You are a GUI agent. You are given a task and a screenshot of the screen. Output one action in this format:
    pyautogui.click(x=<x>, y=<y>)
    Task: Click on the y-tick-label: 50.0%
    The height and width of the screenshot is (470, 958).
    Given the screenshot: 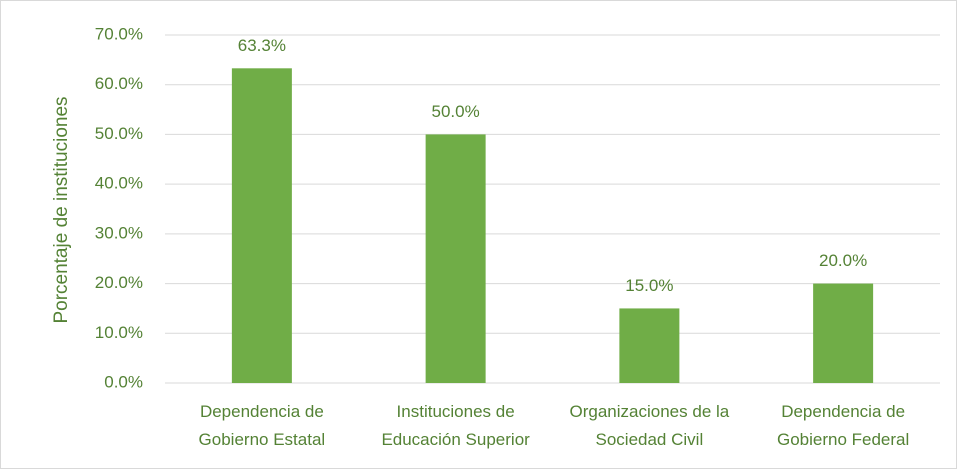 What is the action you would take?
    pyautogui.click(x=119, y=133)
    